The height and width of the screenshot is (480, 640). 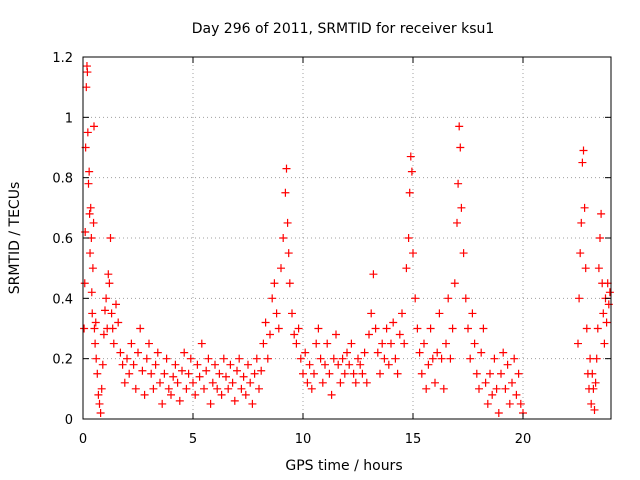 What do you see at coordinates (343, 466) in the screenshot?
I see `x-axis-label: GPS time / hours` at bounding box center [343, 466].